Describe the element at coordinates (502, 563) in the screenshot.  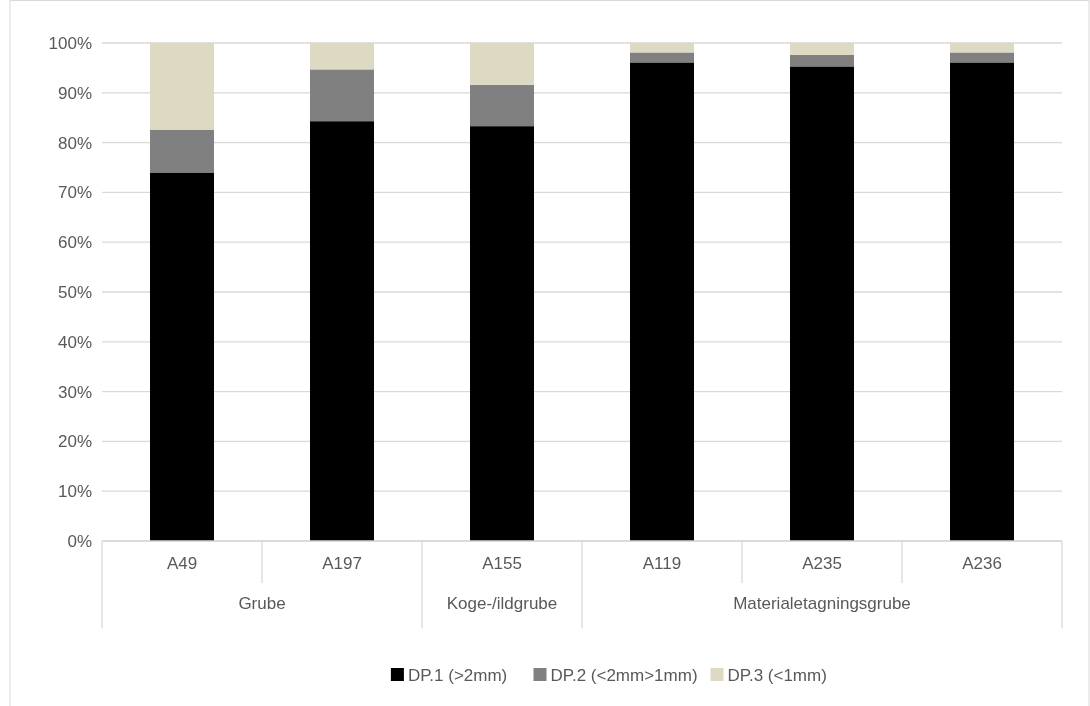
I see `x-tick-label: A155` at that location.